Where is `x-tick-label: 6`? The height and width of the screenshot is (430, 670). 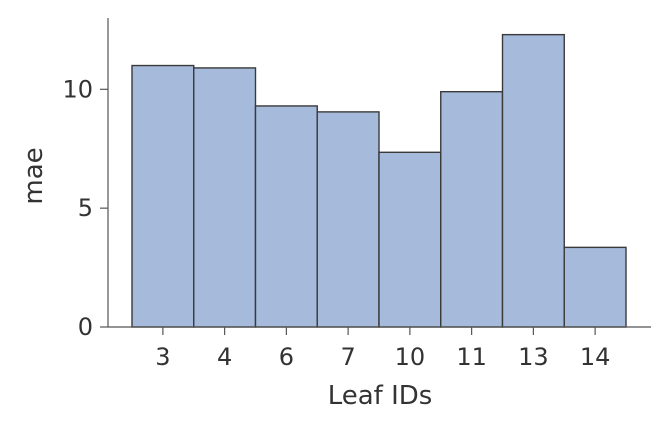
x-tick-label: 6 is located at coordinates (286, 357).